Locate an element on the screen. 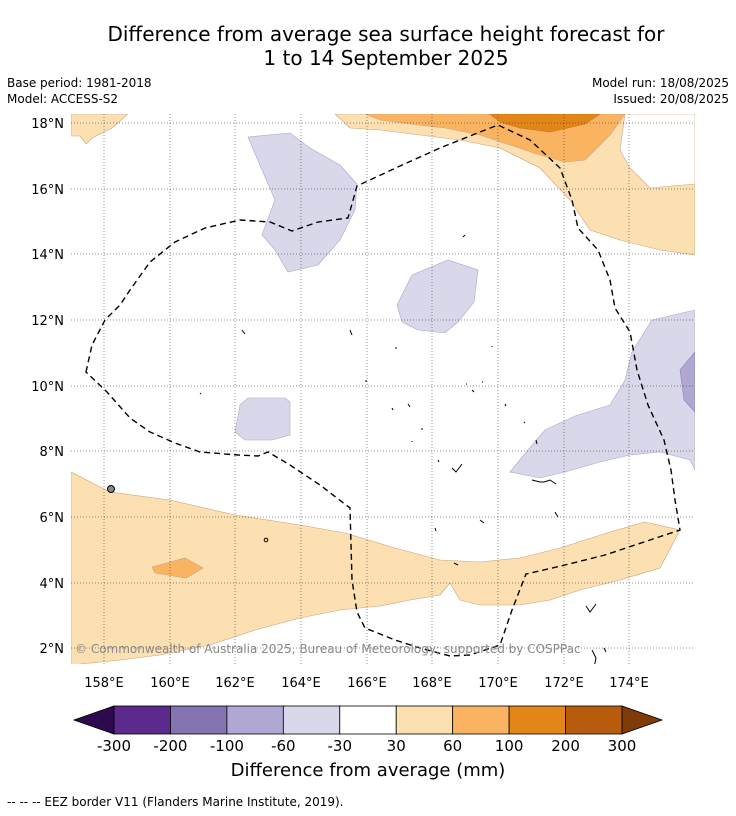 The width and height of the screenshot is (736, 816). colorbar: -300 -200 -100 -60 -30 30 60 100 200 300 is located at coordinates (368, 730).